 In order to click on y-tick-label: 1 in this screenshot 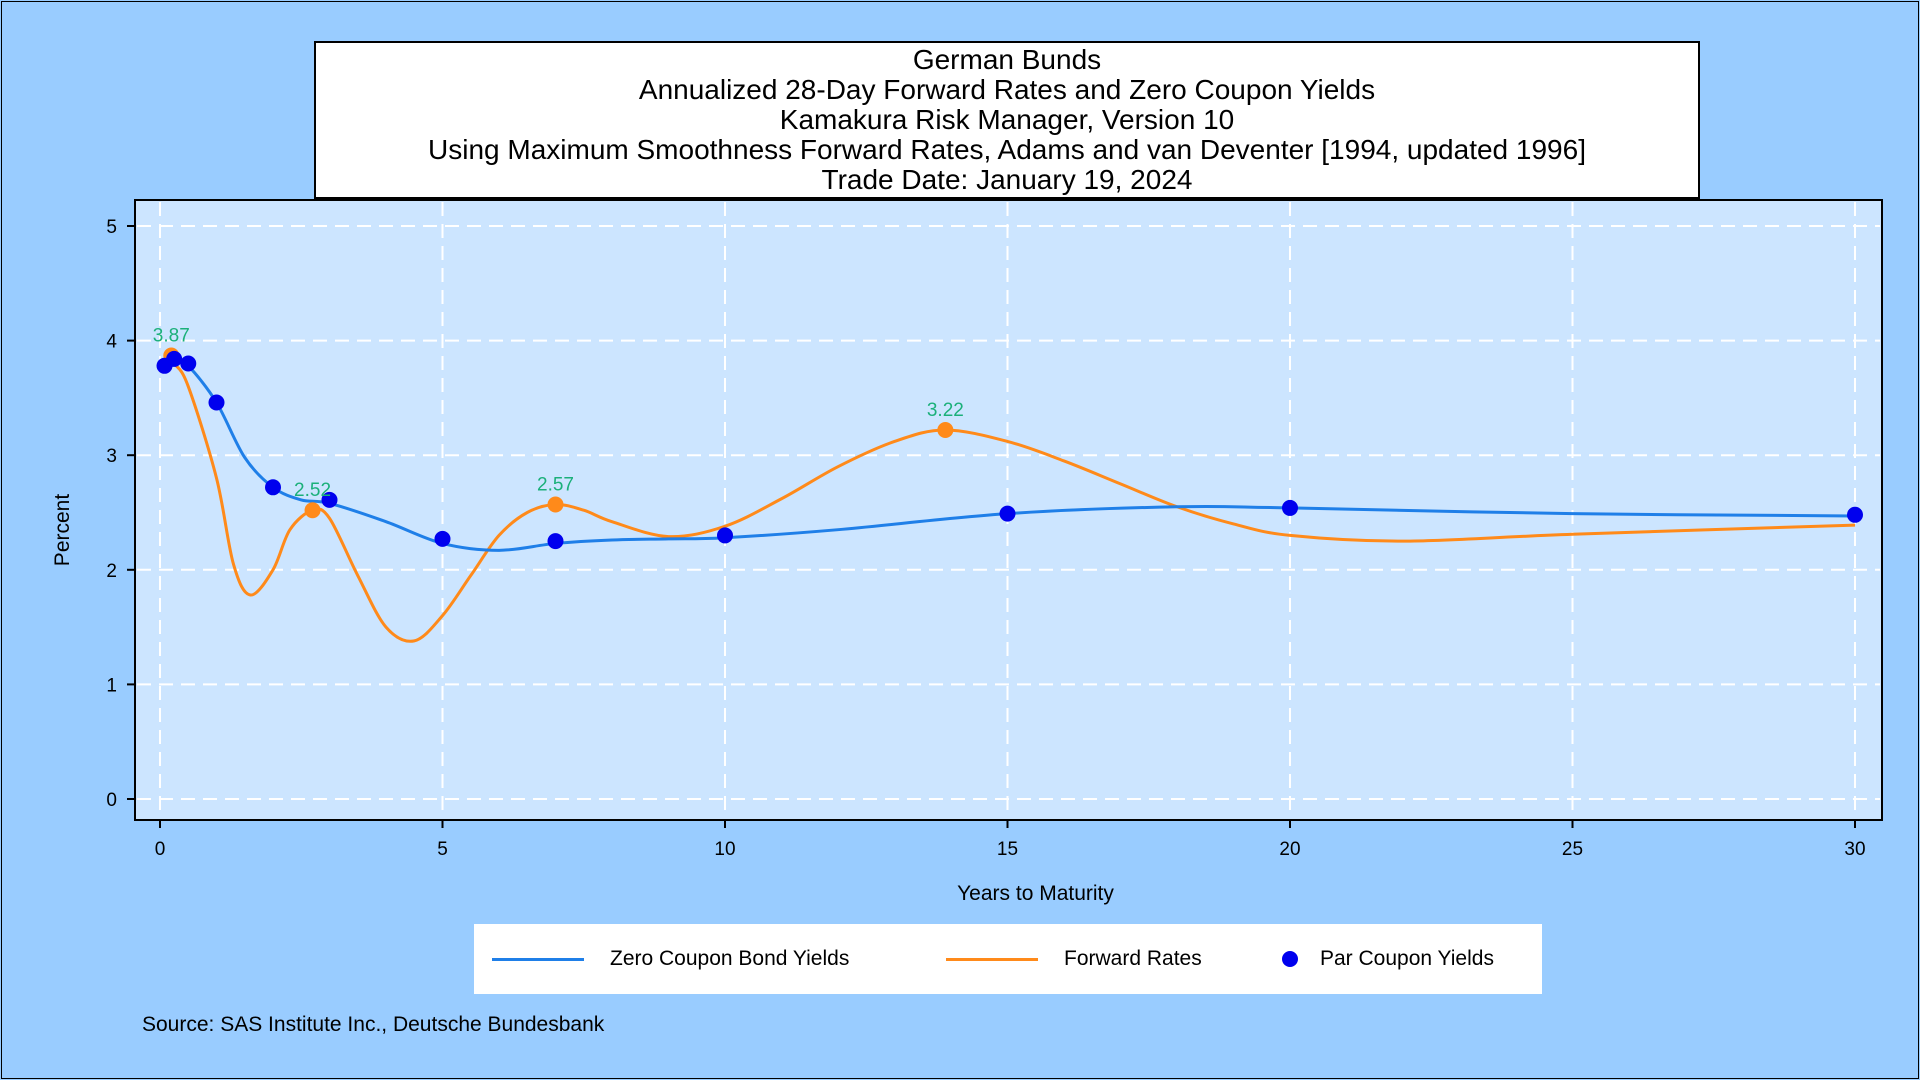, I will do `click(111, 685)`.